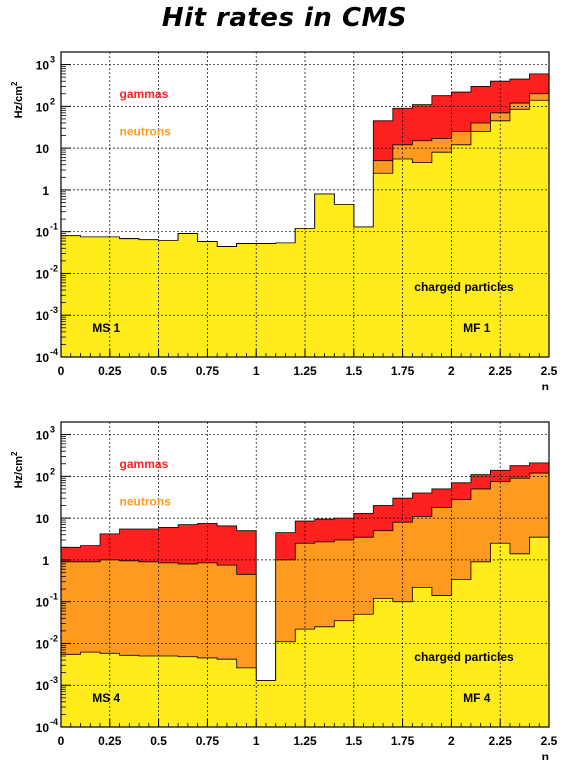 The image size is (569, 775). I want to click on x-tick-label-5: 1.25, so click(305, 371).